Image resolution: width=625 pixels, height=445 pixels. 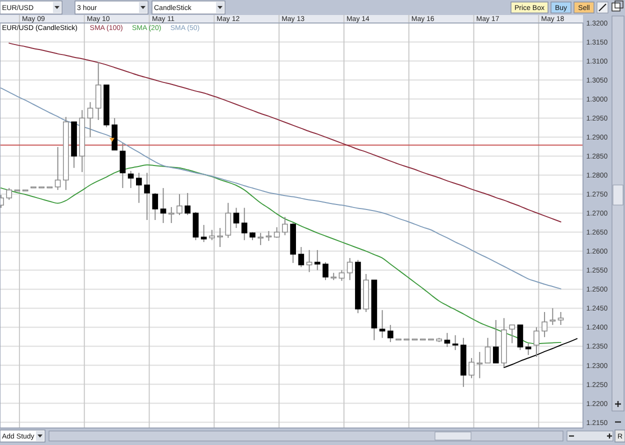 I want to click on line-series, so click(x=540, y=353).